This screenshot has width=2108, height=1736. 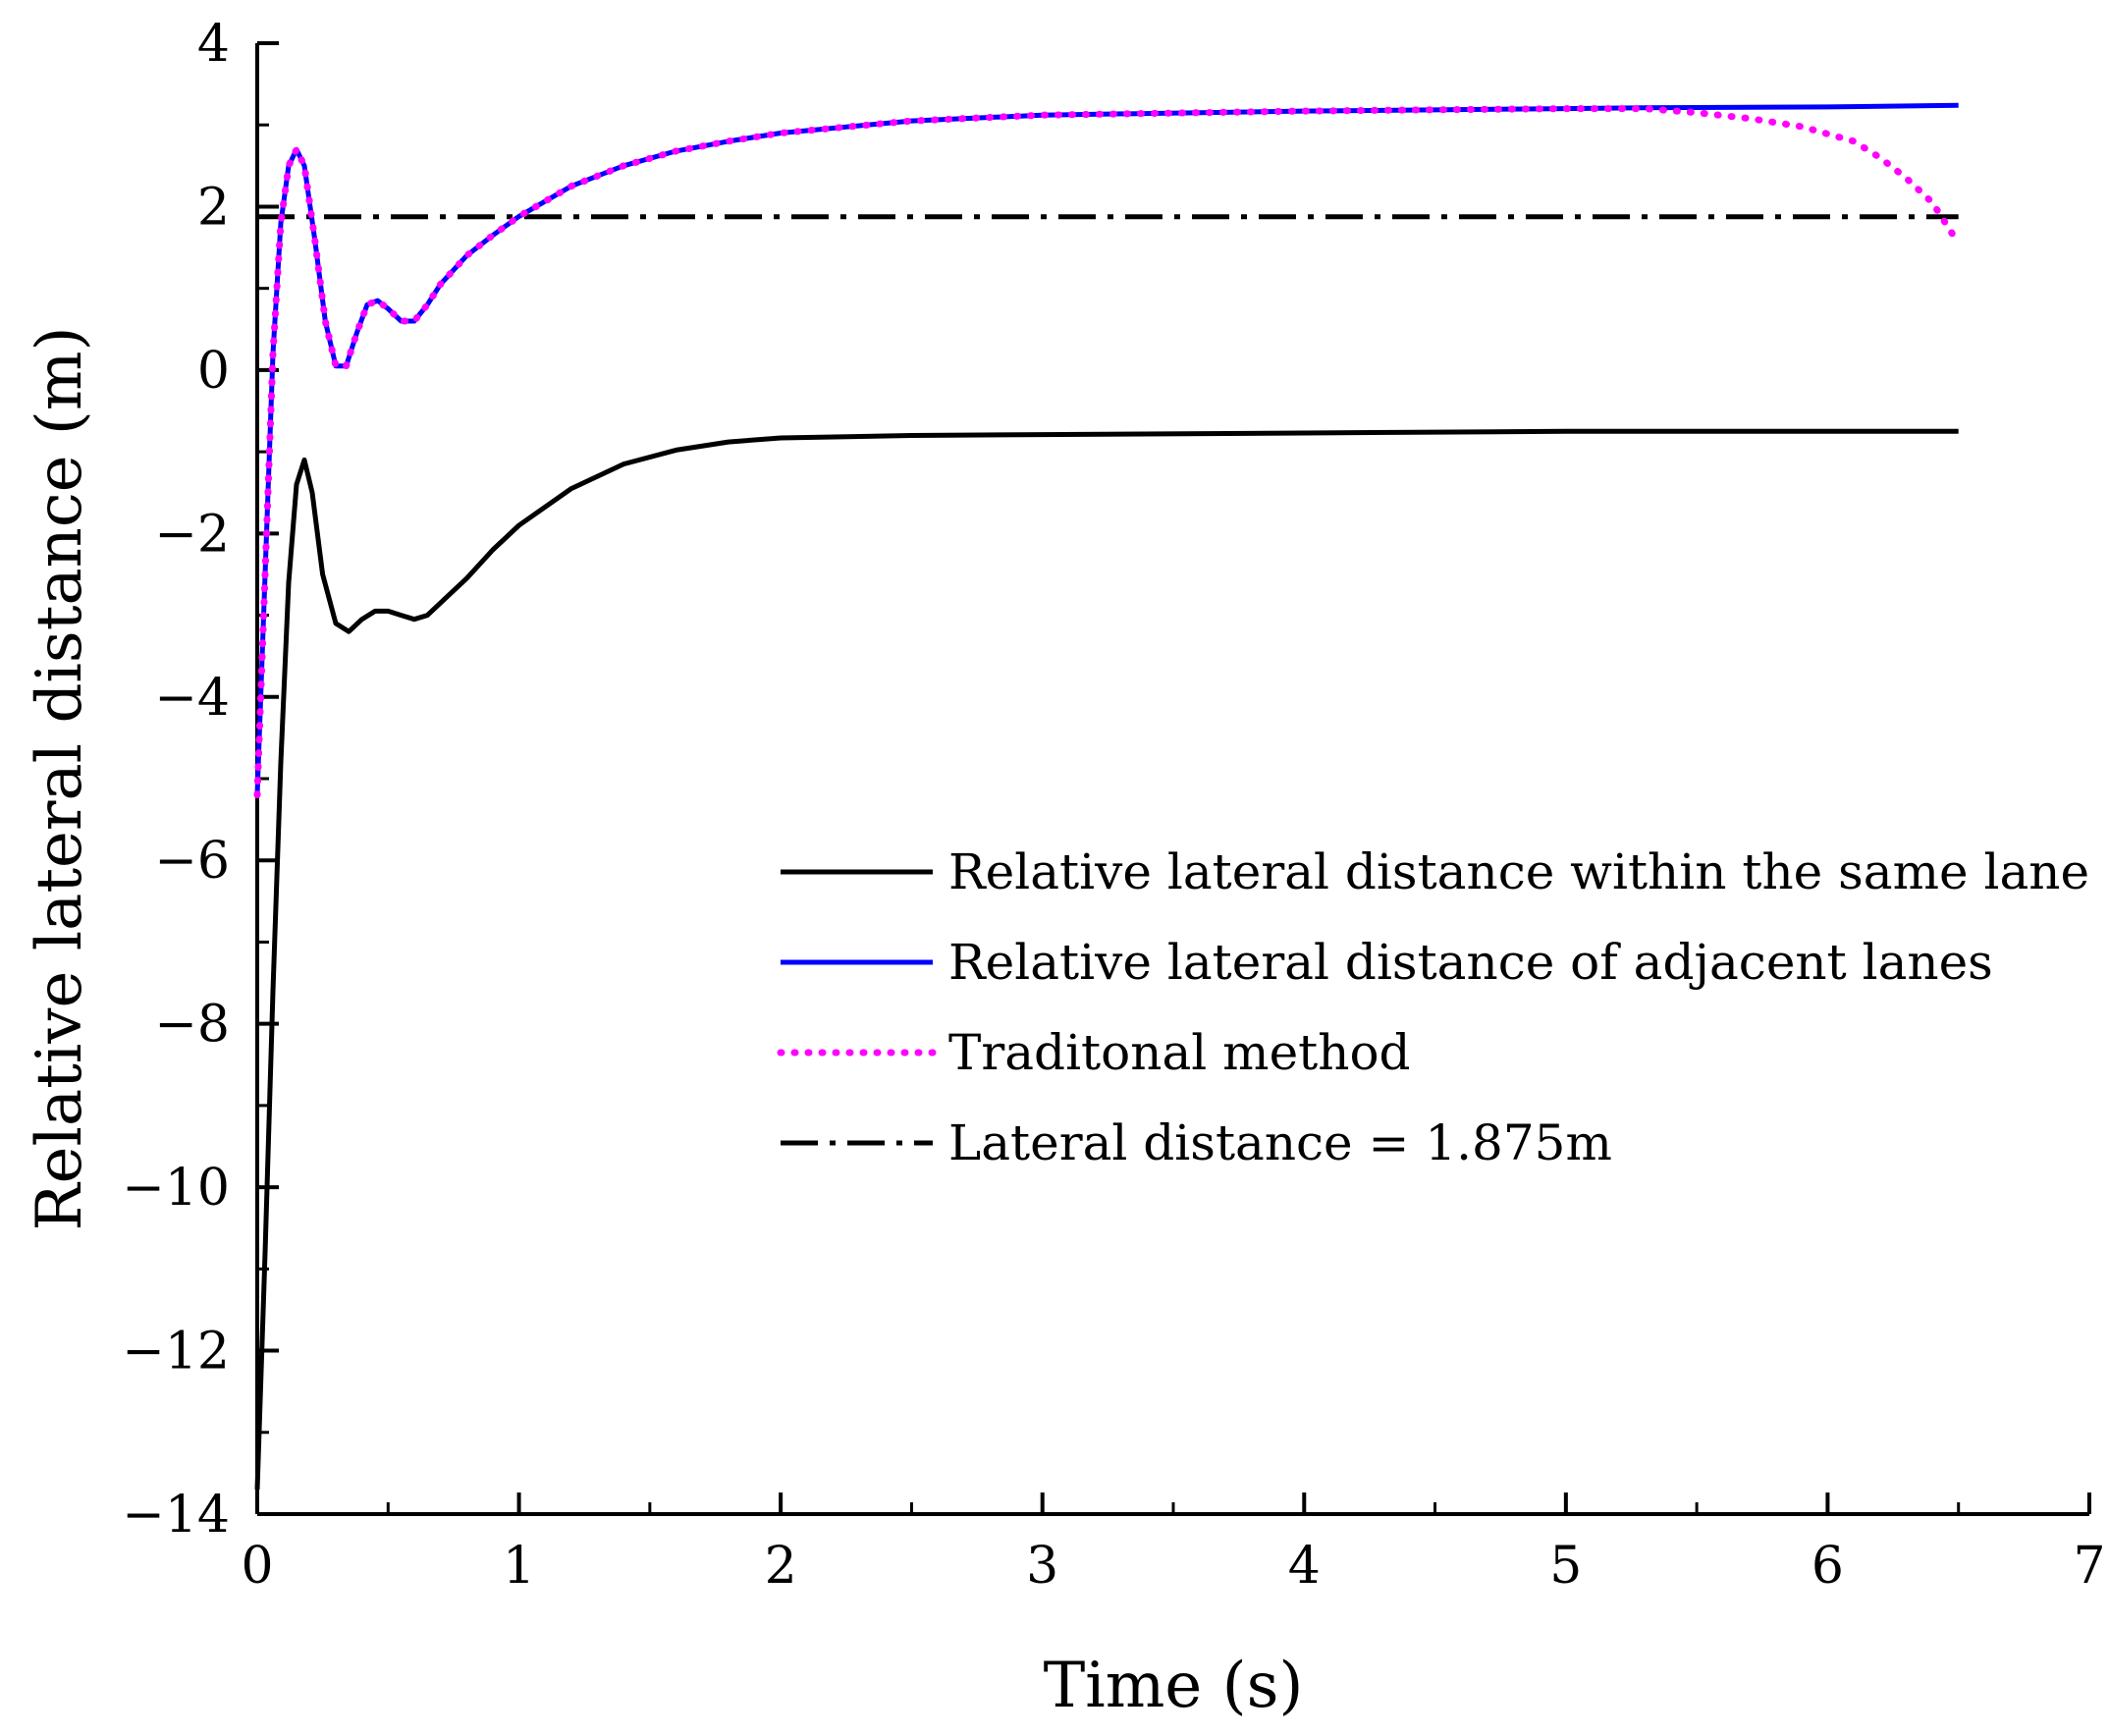 What do you see at coordinates (176, 1188) in the screenshot?
I see `y-tick-label: −10` at bounding box center [176, 1188].